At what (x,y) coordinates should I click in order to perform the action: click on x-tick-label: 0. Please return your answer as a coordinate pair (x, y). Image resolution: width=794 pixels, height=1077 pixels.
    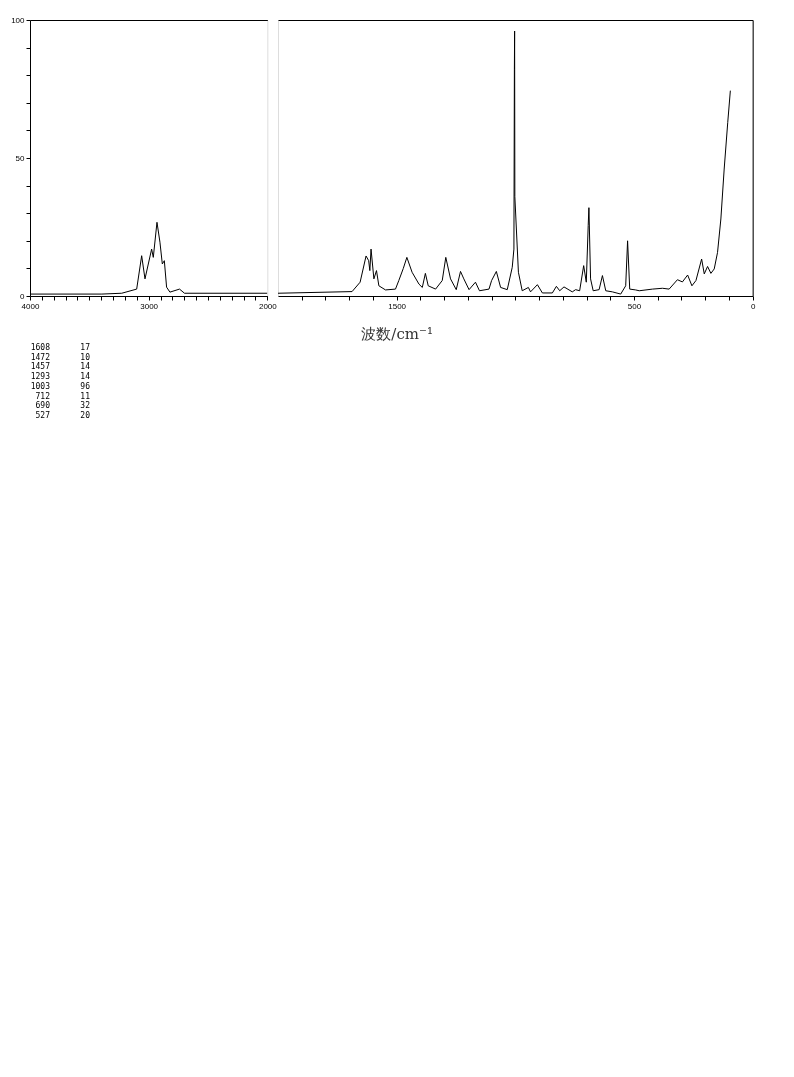
    Looking at the image, I should click on (753, 306).